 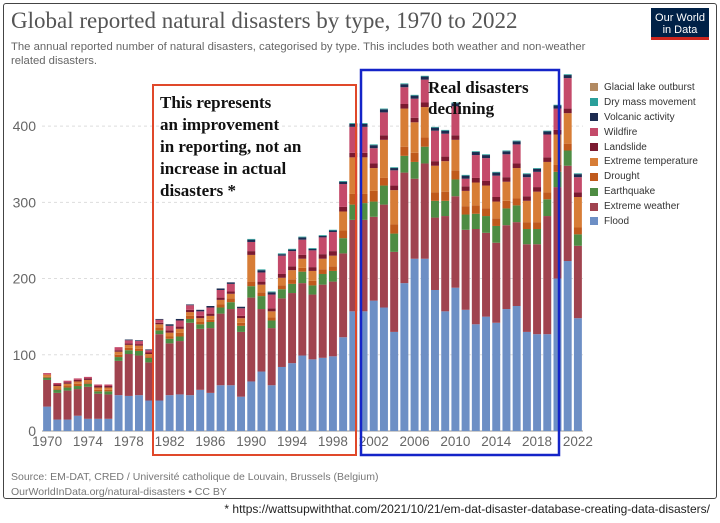 What do you see at coordinates (644, 87) in the screenshot?
I see `legend-item: Glacial lake outburst` at bounding box center [644, 87].